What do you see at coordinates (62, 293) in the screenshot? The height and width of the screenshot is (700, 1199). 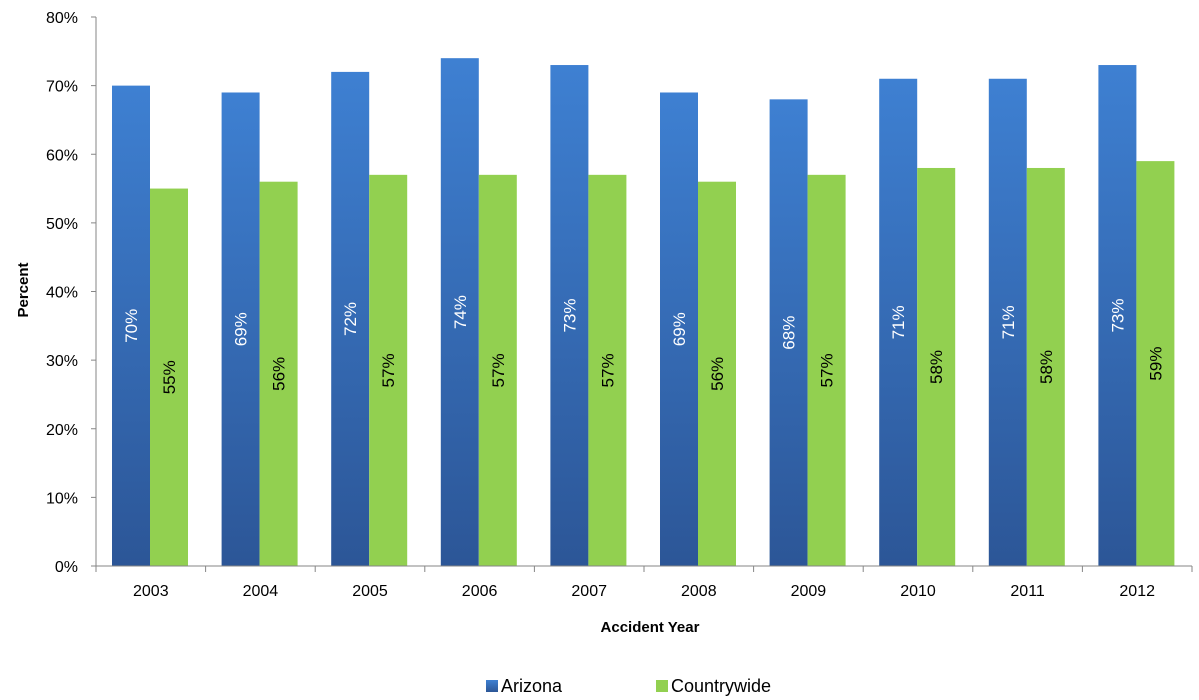 I see `y-tick-label: 40%` at bounding box center [62, 293].